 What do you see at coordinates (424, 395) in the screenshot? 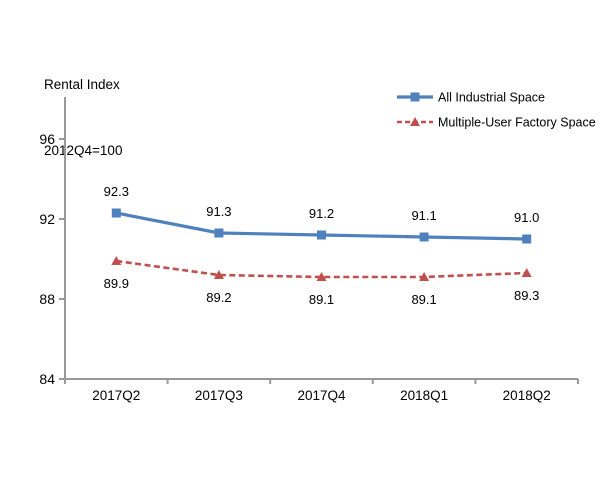
I see `x-tick-label: 2018Q1` at bounding box center [424, 395].